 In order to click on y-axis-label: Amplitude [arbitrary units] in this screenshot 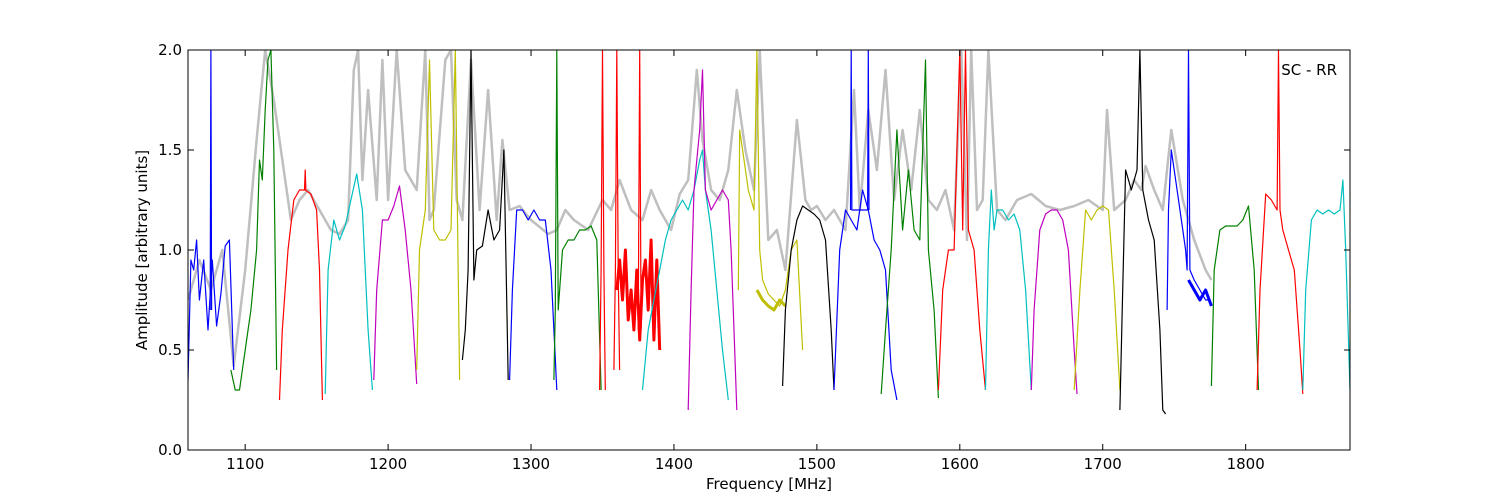, I will do `click(142, 250)`.